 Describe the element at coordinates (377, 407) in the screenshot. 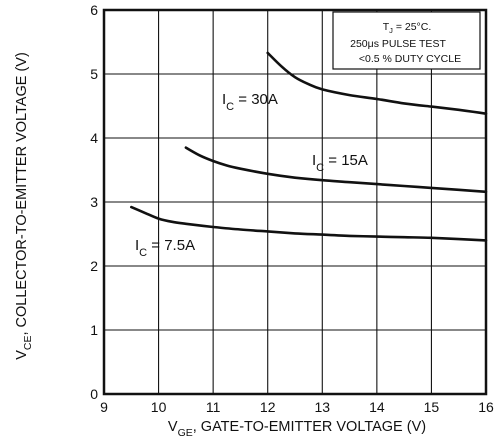

I see `x-tick-label: 14` at that location.